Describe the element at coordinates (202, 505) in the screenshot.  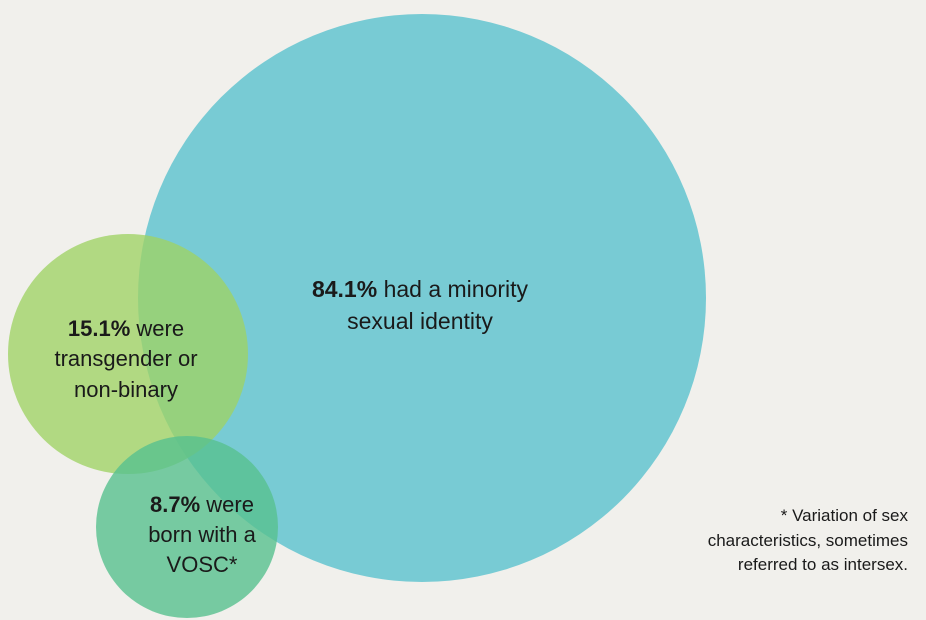
I see `label-line: 8.7% were` at that location.